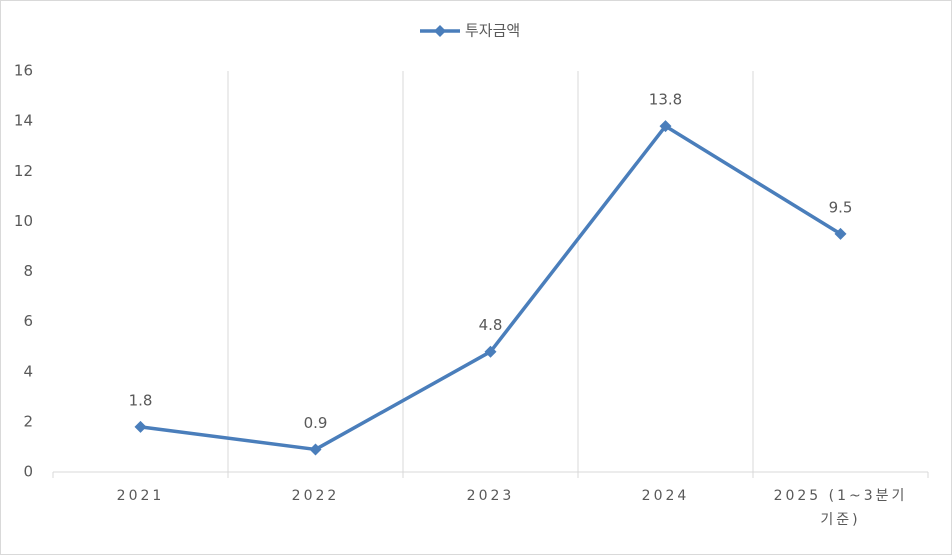 This screenshot has height=555, width=952. What do you see at coordinates (141, 400) in the screenshot?
I see `data-label: 1.8` at bounding box center [141, 400].